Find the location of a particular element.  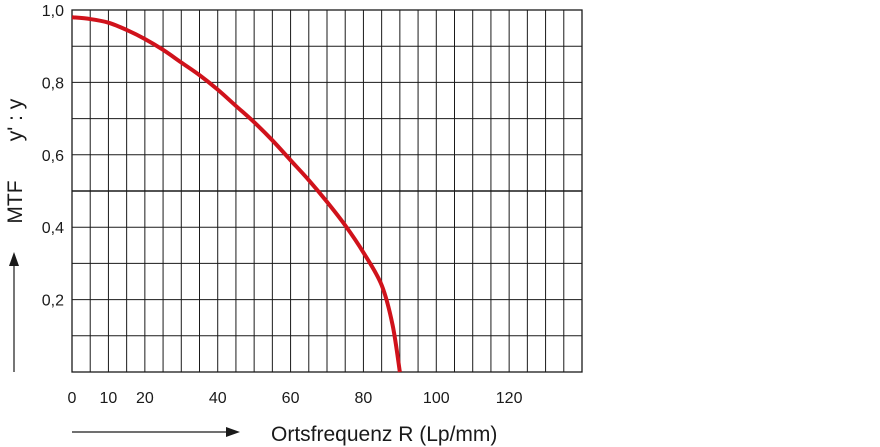

x-tick-label: 80 is located at coordinates (364, 398).